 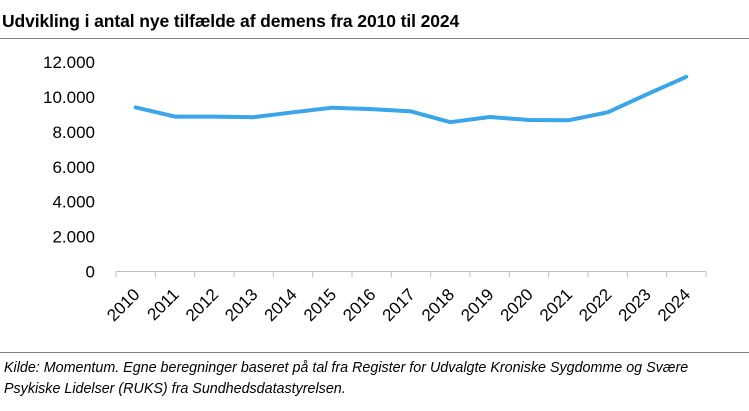 I want to click on top-divider, so click(x=374, y=38).